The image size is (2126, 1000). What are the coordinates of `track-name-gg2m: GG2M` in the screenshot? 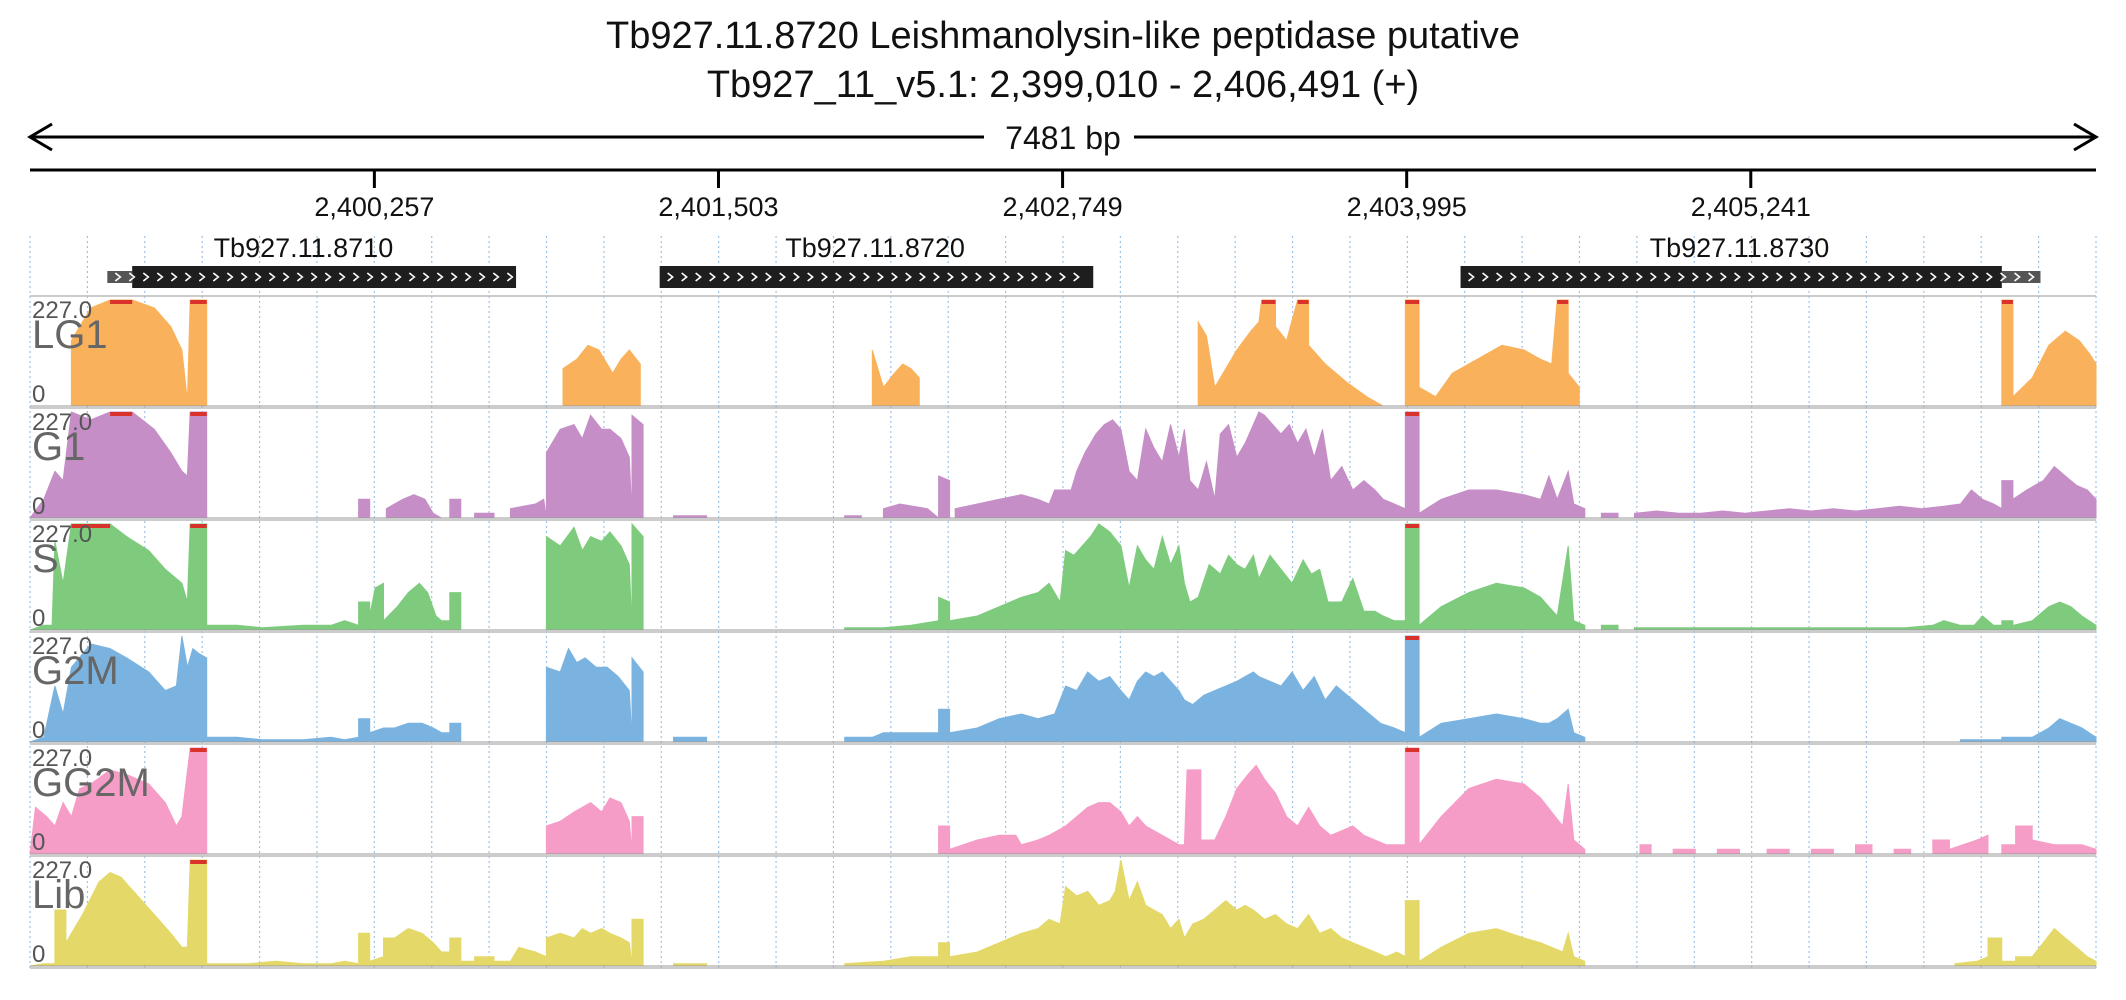 It's located at (91, 783).